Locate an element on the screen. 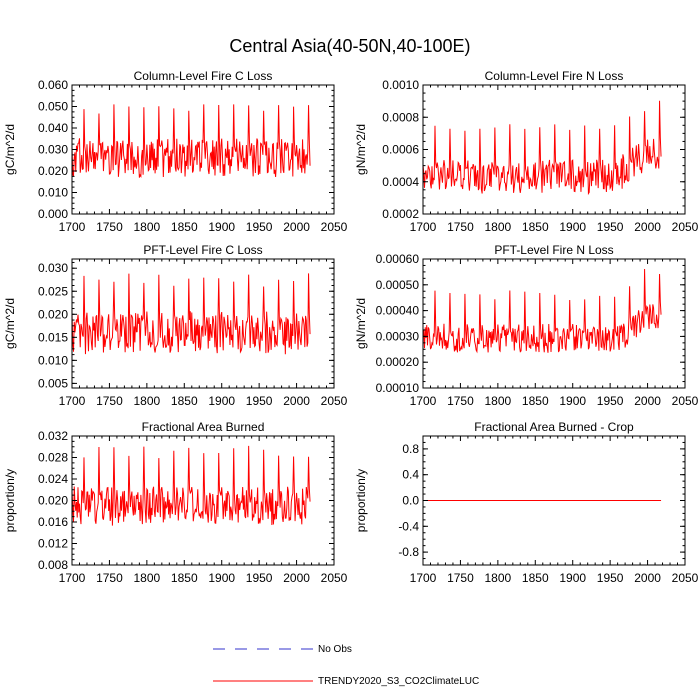  y-tick-label: 0.024 is located at coordinates (53, 479).